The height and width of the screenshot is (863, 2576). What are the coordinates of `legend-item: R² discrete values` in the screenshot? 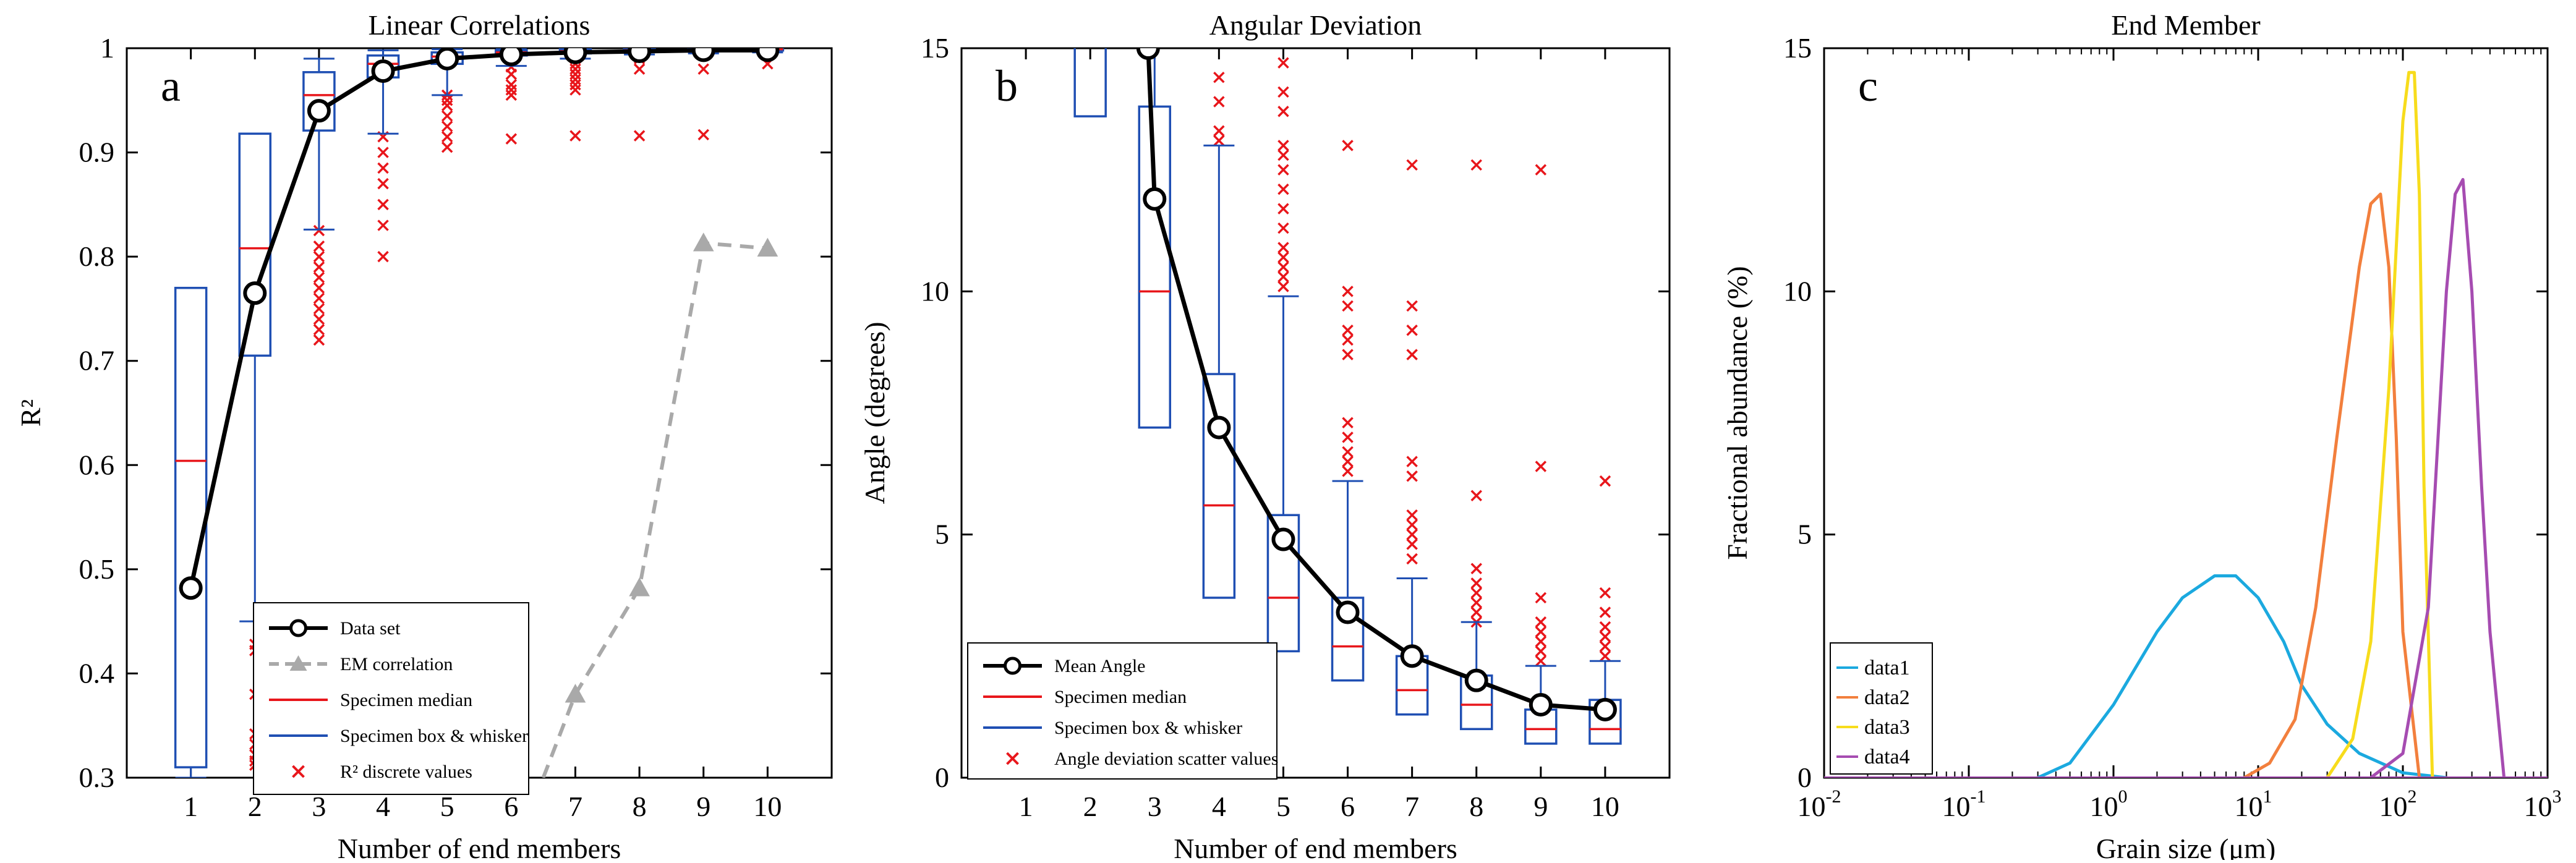 It's located at (382, 772).